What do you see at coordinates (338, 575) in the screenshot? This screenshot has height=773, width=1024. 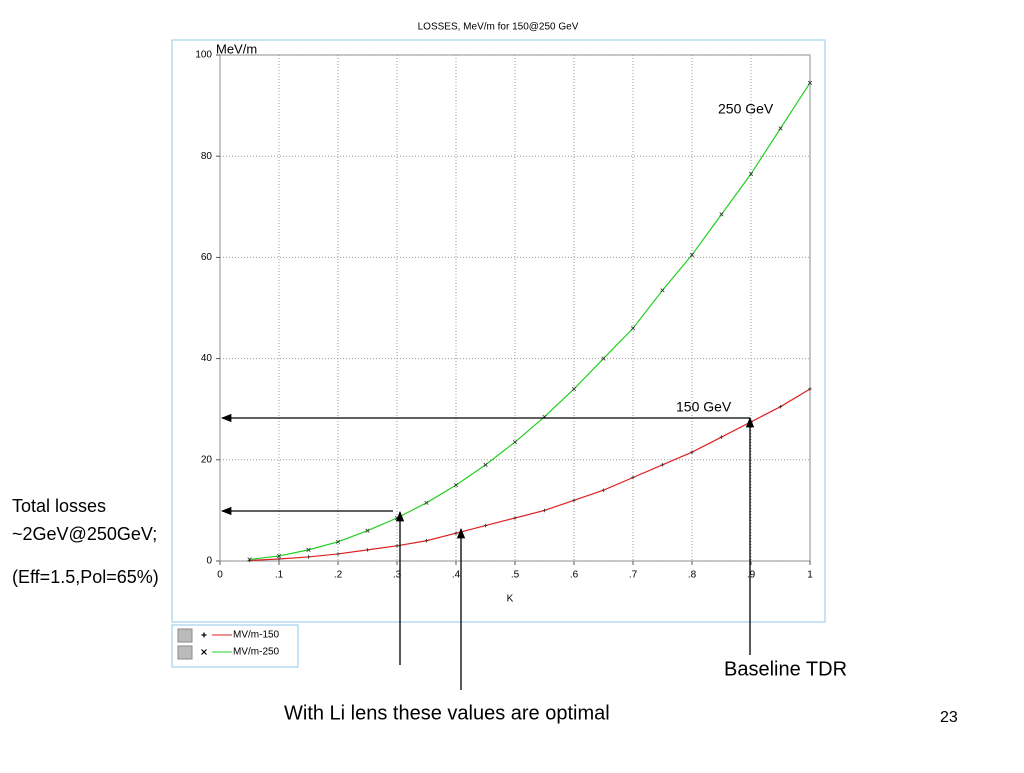 I see `x-tick-label: .2` at bounding box center [338, 575].